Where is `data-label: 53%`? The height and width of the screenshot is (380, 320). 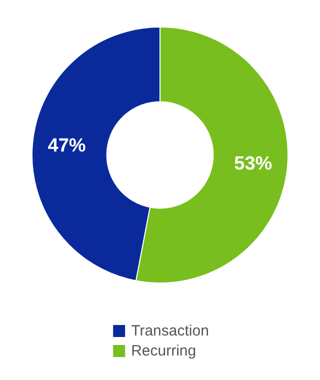 data-label: 53% is located at coordinates (253, 163).